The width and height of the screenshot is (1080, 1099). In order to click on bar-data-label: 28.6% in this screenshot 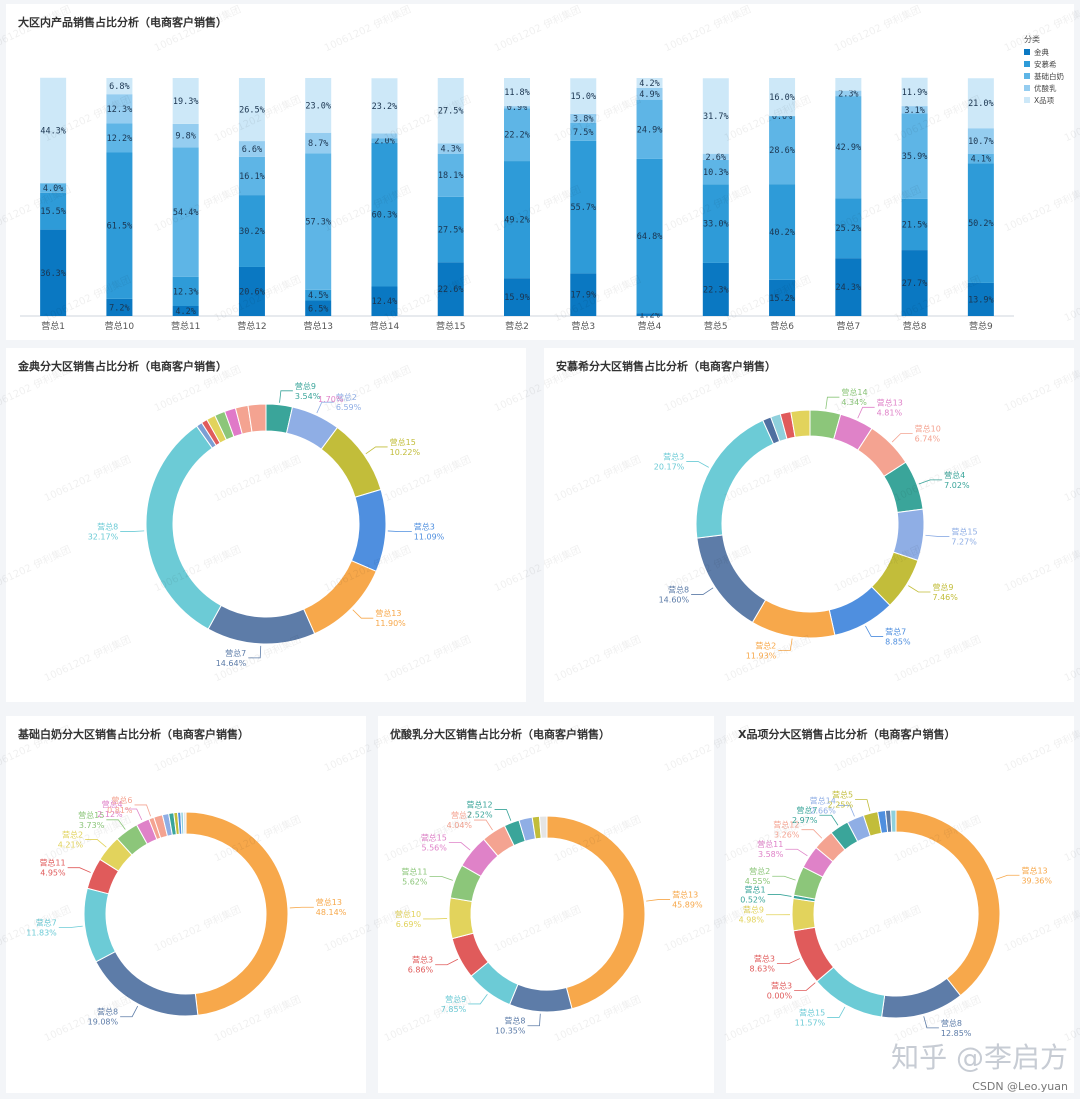, I will do `click(782, 151)`.